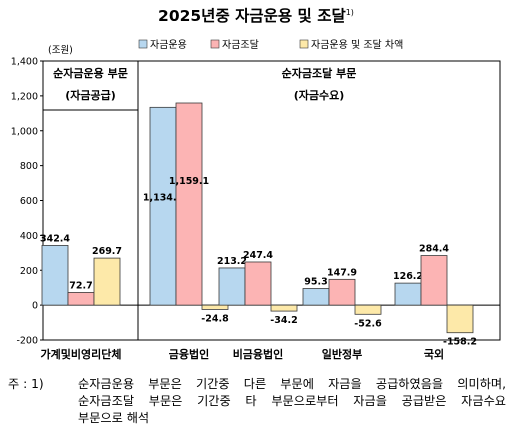  Describe the element at coordinates (107, 251) in the screenshot. I see `data-label: 269.7` at that location.